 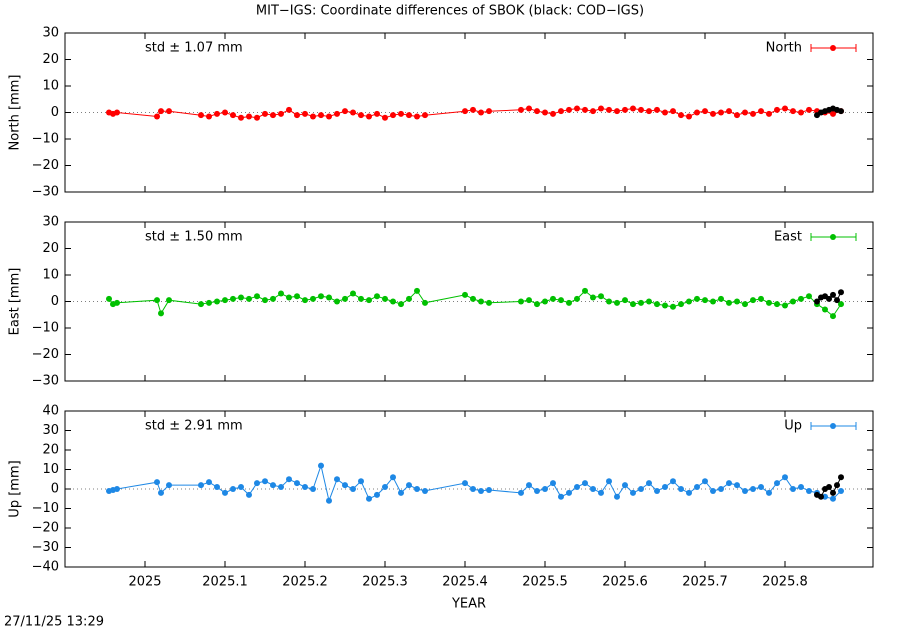 What do you see at coordinates (45, 508) in the screenshot?
I see `y-tick-label: −10` at bounding box center [45, 508].